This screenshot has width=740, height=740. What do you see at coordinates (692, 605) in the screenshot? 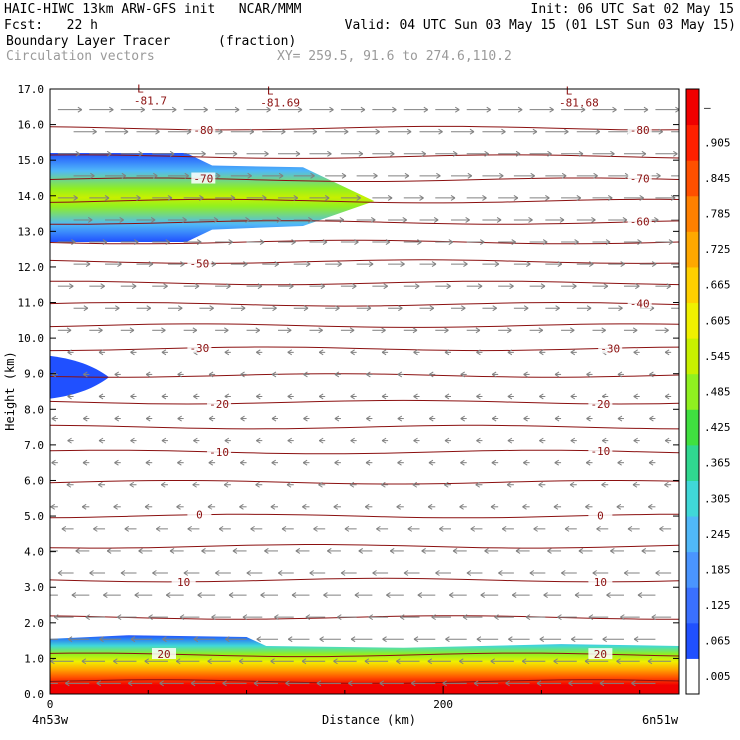
I see `colorbar-swatch` at bounding box center [692, 605].